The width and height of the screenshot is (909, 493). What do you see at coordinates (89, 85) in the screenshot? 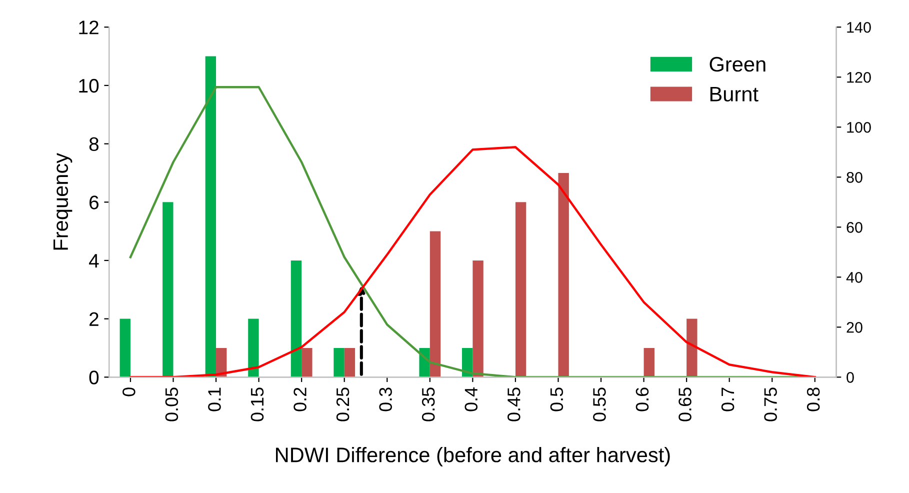
I see `y-tick-label: 10` at bounding box center [89, 85].